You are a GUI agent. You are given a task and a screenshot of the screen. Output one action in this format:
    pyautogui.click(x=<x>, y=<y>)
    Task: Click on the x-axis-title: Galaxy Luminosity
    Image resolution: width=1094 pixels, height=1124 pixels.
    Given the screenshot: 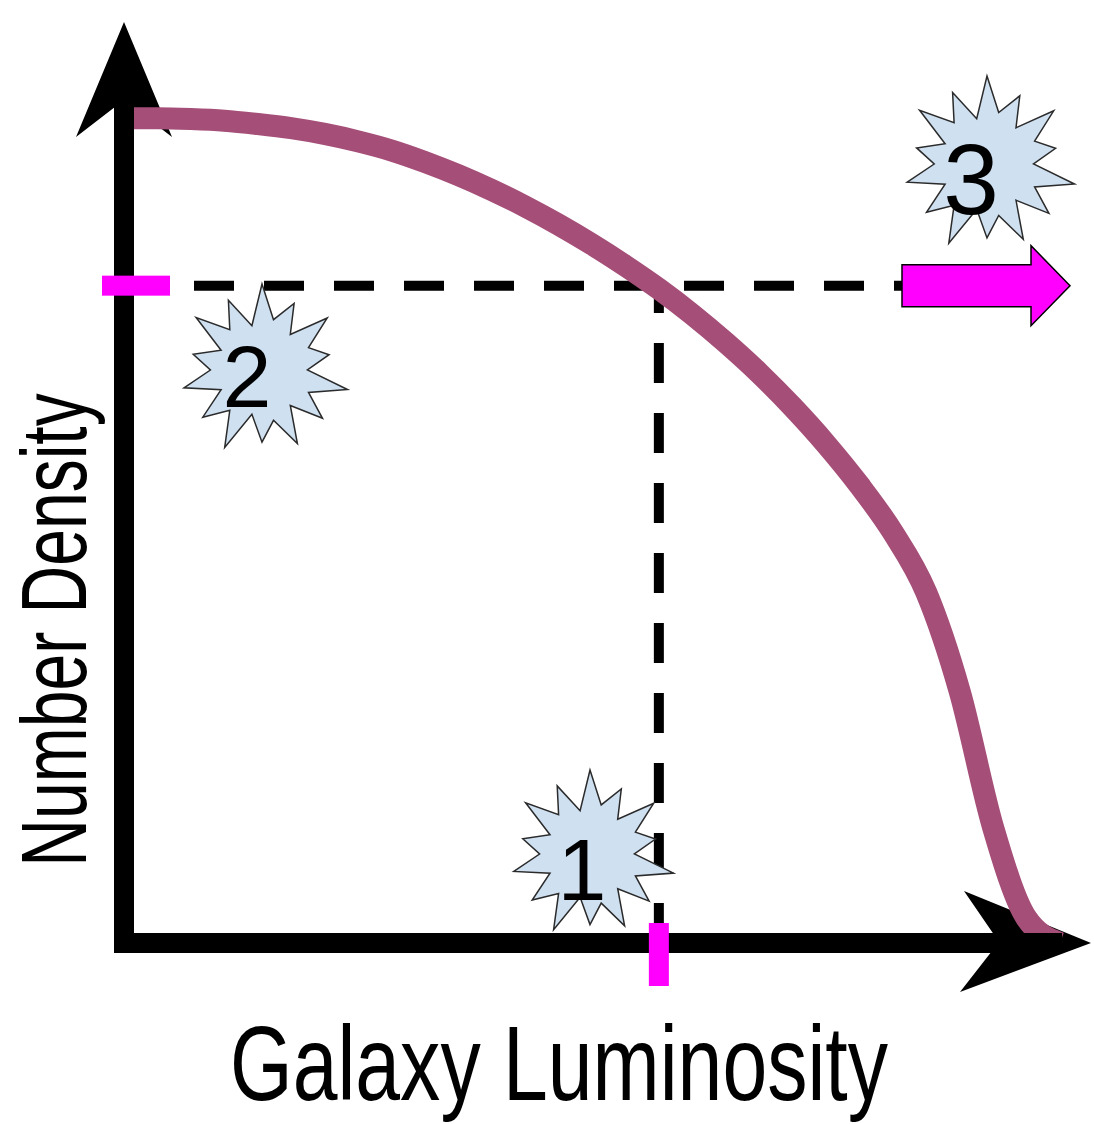 What is the action you would take?
    pyautogui.click(x=559, y=1063)
    